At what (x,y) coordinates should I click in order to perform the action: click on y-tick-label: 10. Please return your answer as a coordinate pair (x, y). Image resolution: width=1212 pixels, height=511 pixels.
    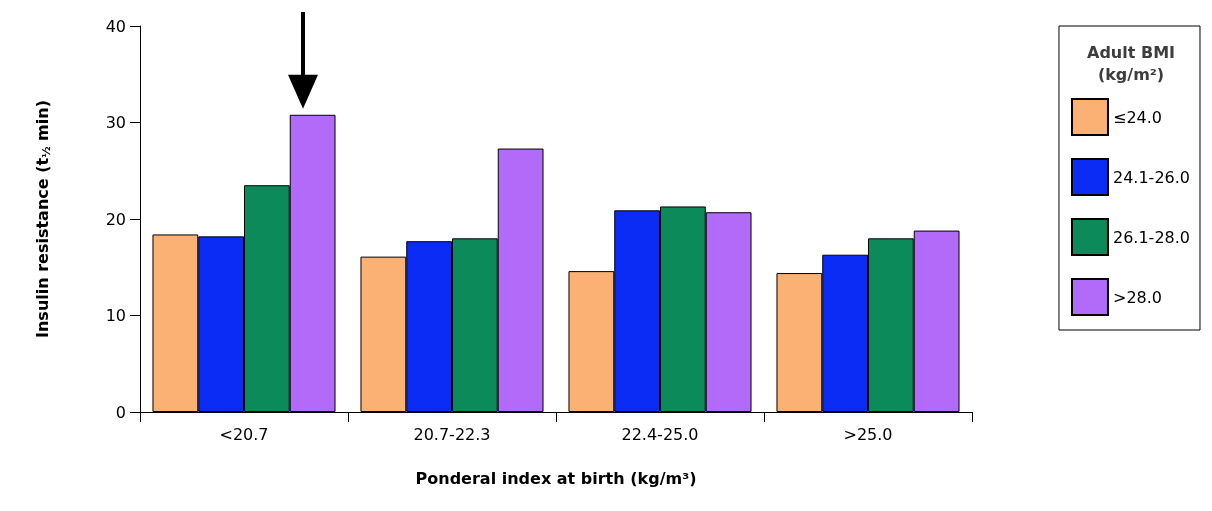
    Looking at the image, I should click on (115, 315).